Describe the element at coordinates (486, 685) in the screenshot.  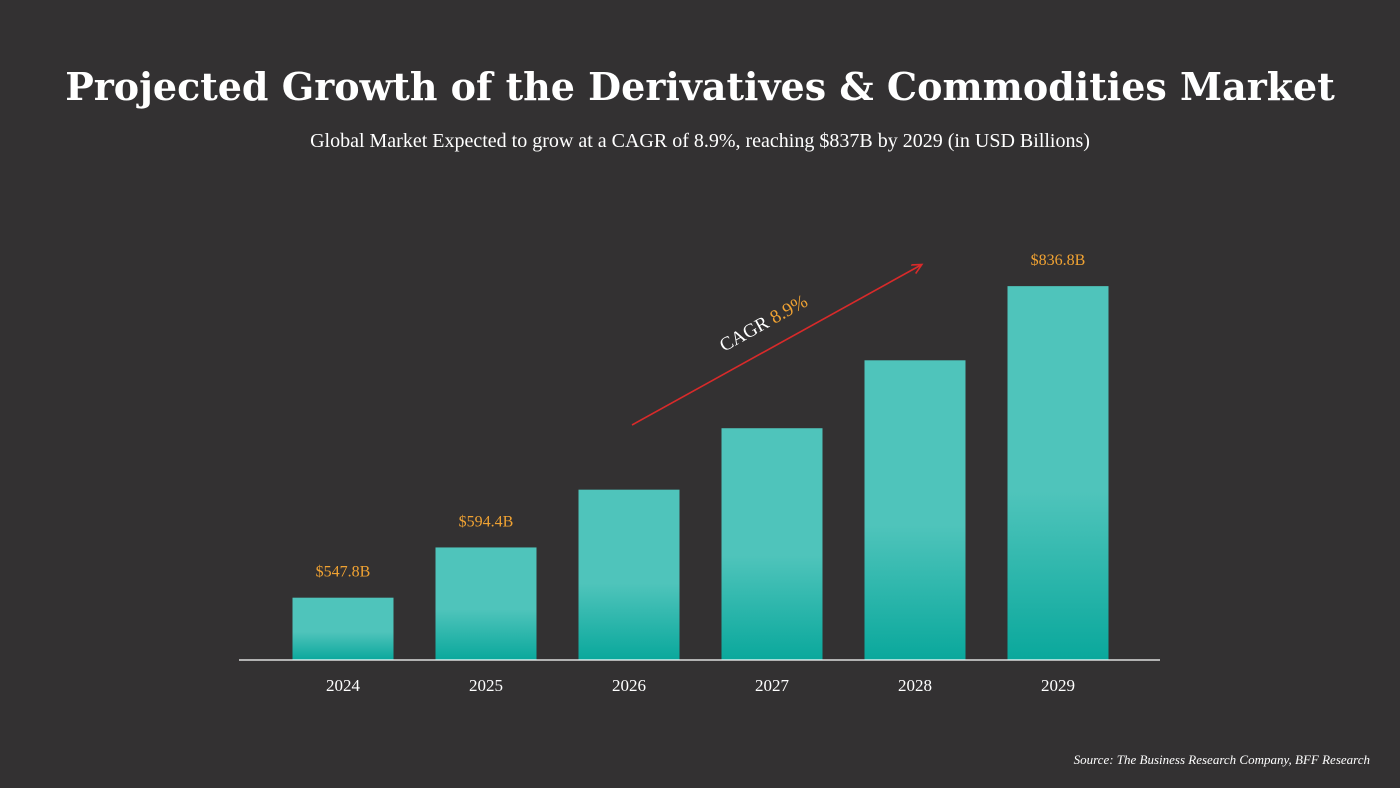
I see `x-tick-2025: 2025` at that location.